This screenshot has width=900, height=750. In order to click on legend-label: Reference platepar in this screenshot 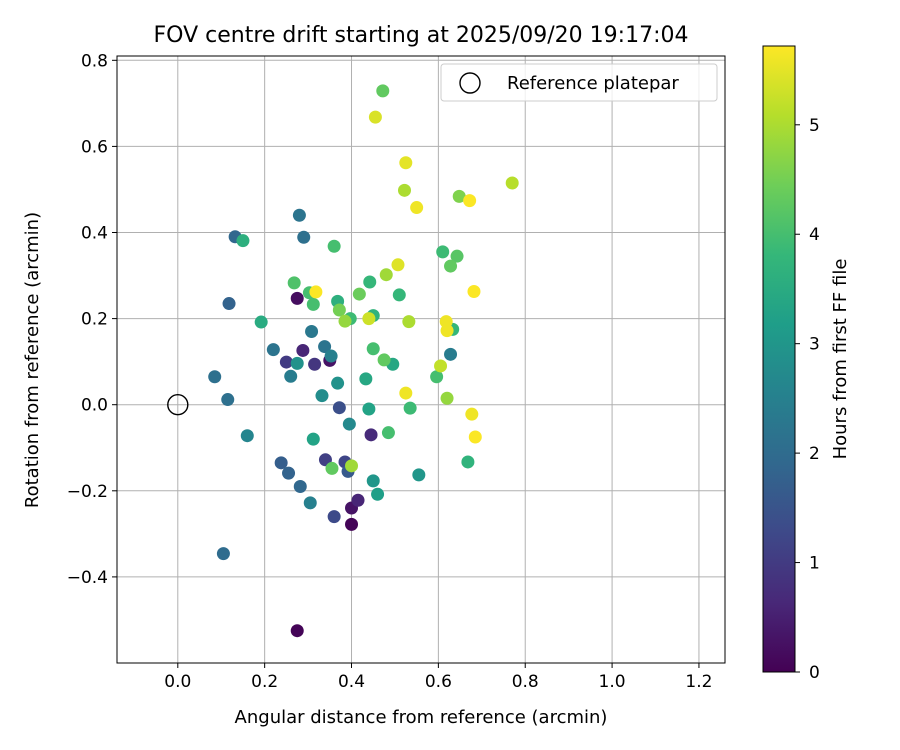, I will do `click(593, 83)`.